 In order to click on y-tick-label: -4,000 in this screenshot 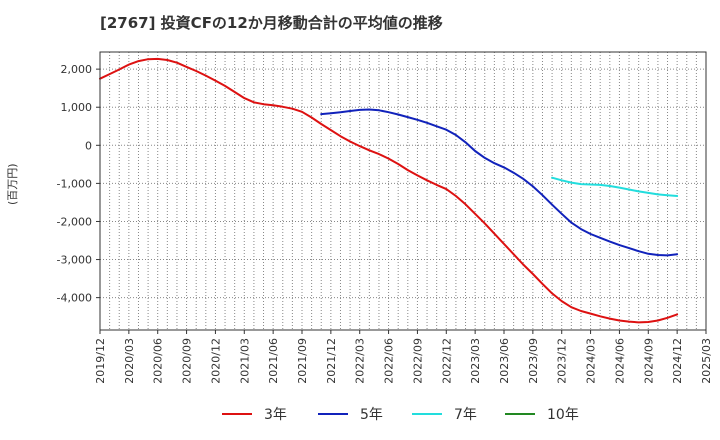, I will do `click(74, 298)`.